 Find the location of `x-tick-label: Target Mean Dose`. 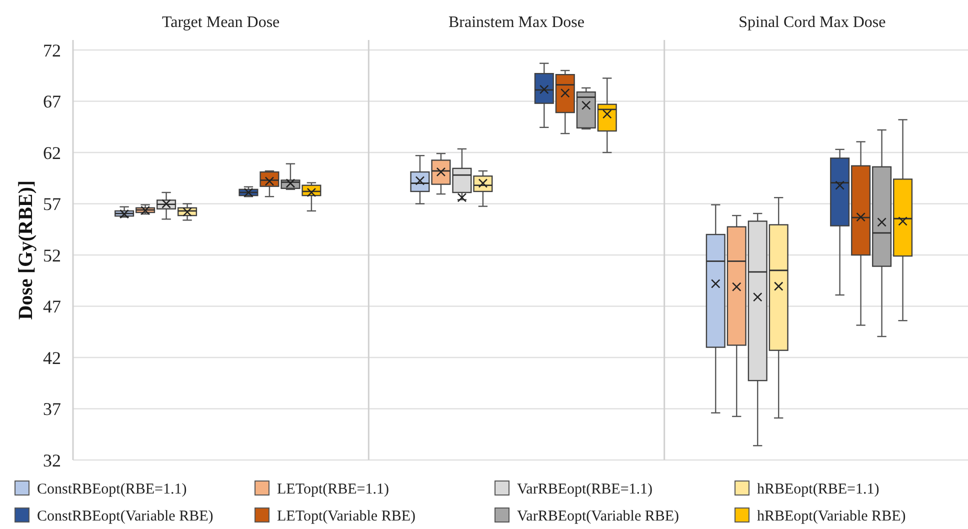

x-tick-label: Target Mean Dose is located at coordinates (221, 22).